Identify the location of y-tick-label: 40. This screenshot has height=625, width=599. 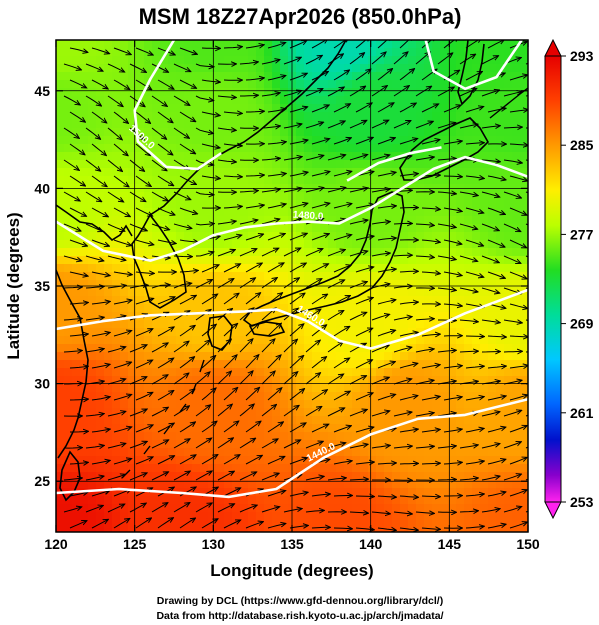
(42, 188).